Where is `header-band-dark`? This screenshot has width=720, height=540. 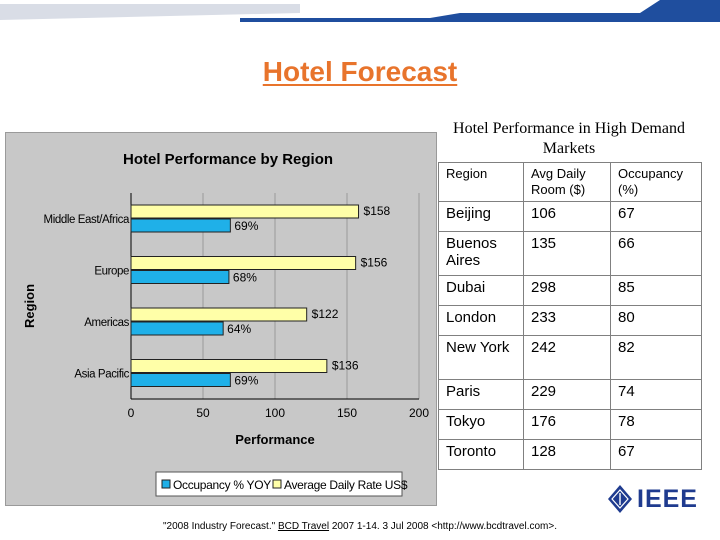 header-band-dark is located at coordinates (480, 11).